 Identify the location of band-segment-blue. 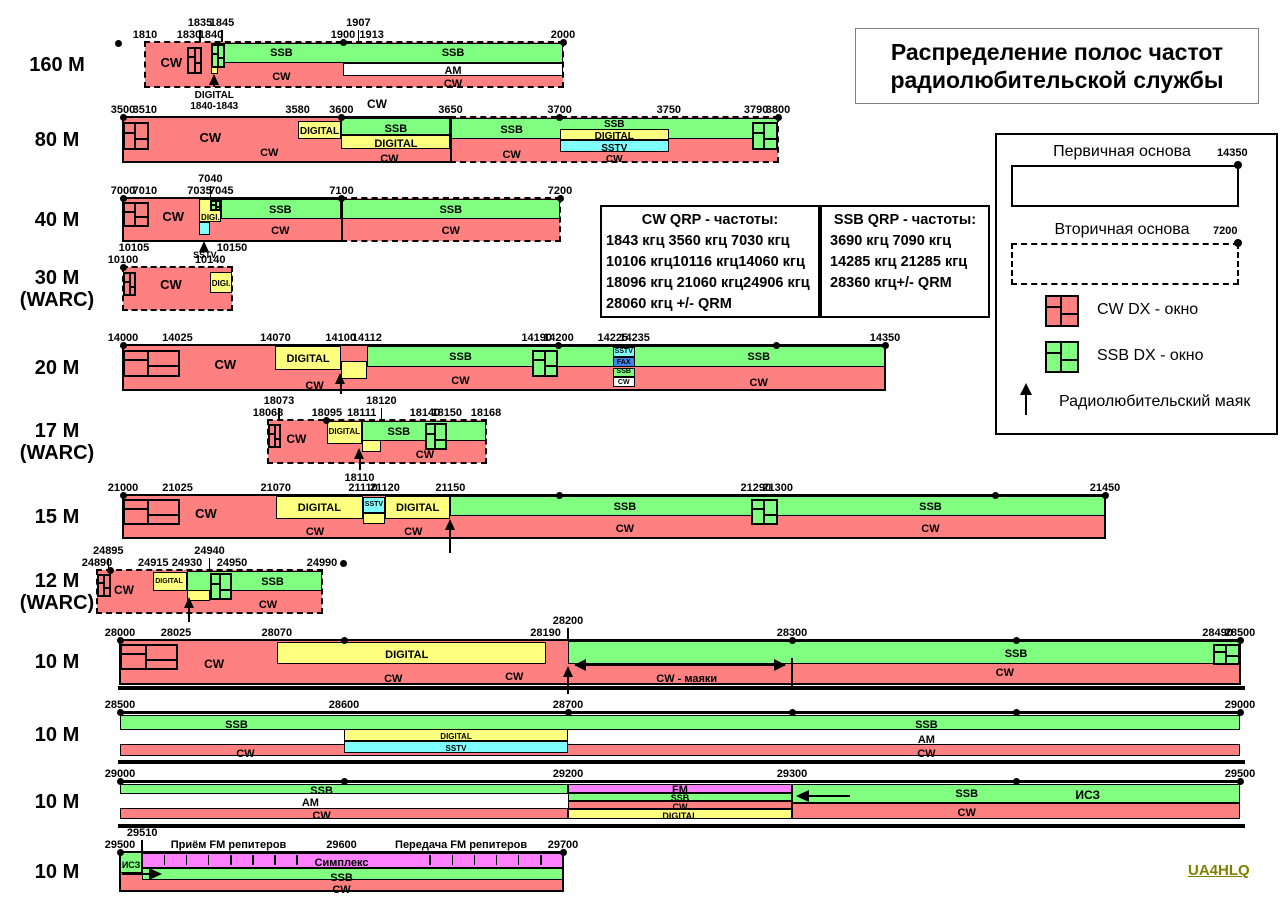
(623, 362).